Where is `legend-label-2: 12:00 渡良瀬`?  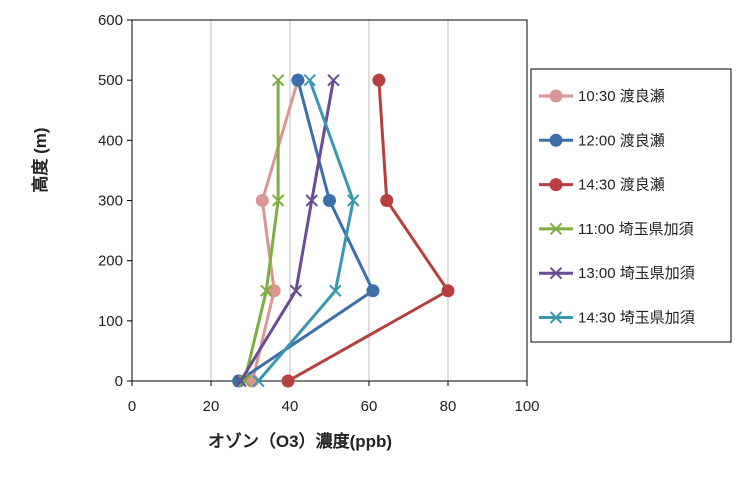 legend-label-2: 12:00 渡良瀬 is located at coordinates (621, 140).